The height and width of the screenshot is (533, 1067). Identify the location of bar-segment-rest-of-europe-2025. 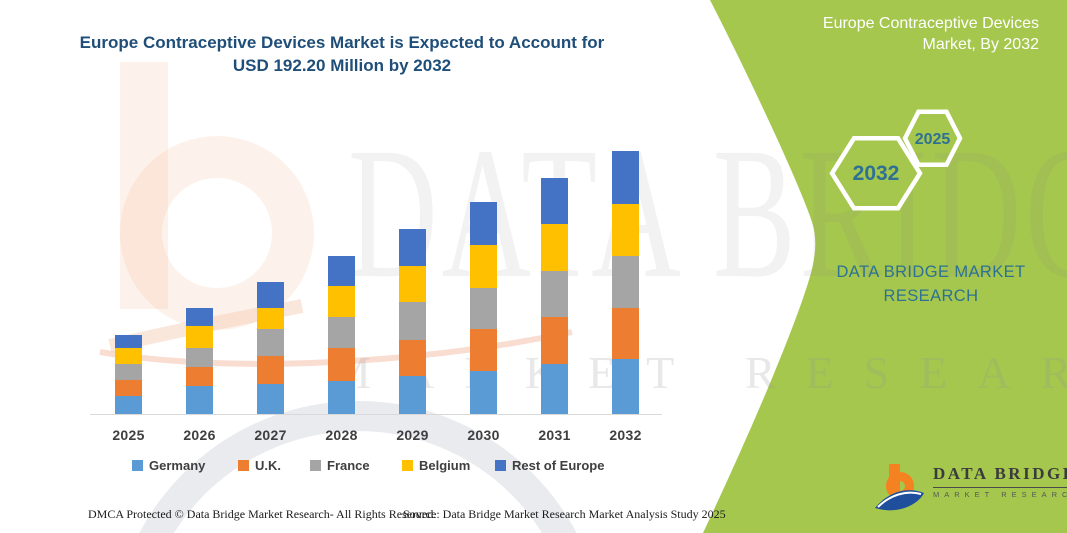
(128, 341).